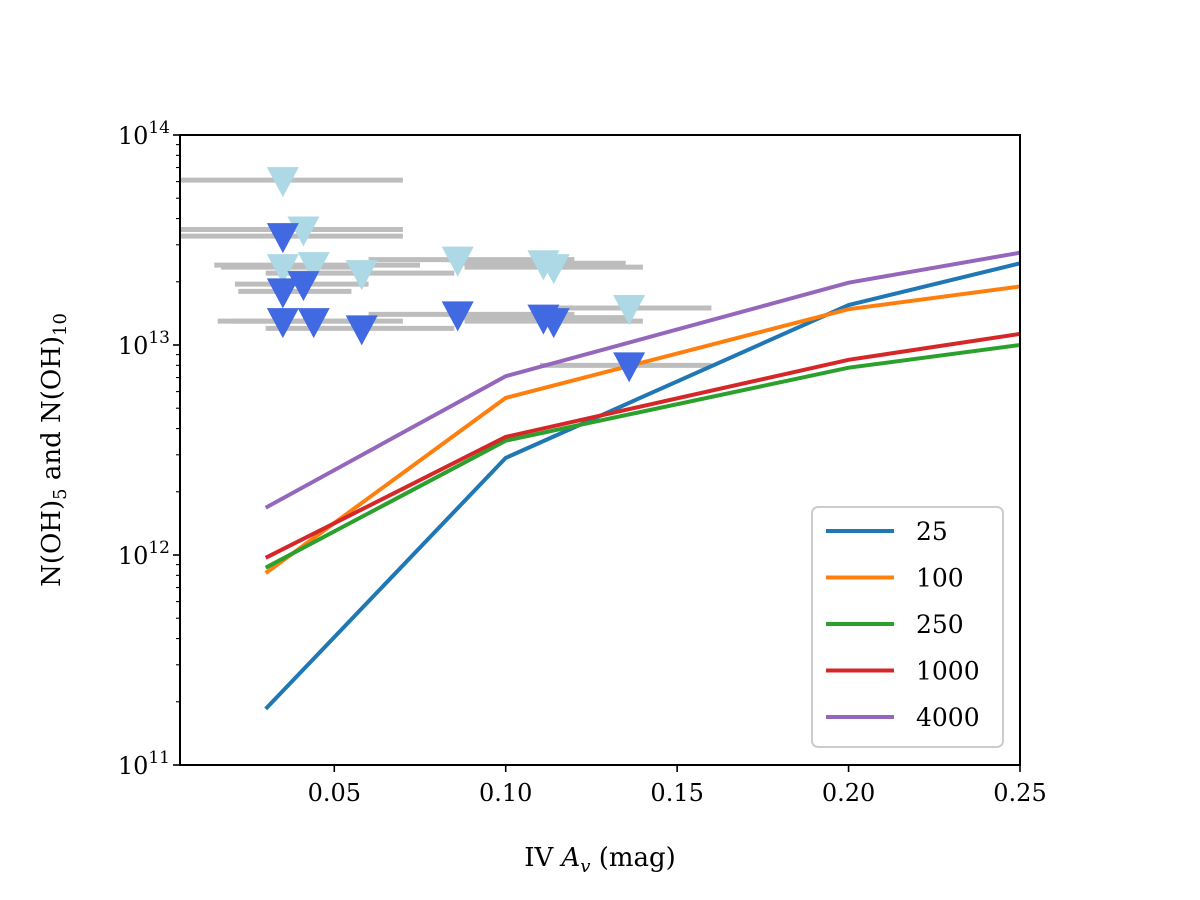 The height and width of the screenshot is (900, 1200). I want to click on legend: 25 100 250 1000 4000, so click(907, 627).